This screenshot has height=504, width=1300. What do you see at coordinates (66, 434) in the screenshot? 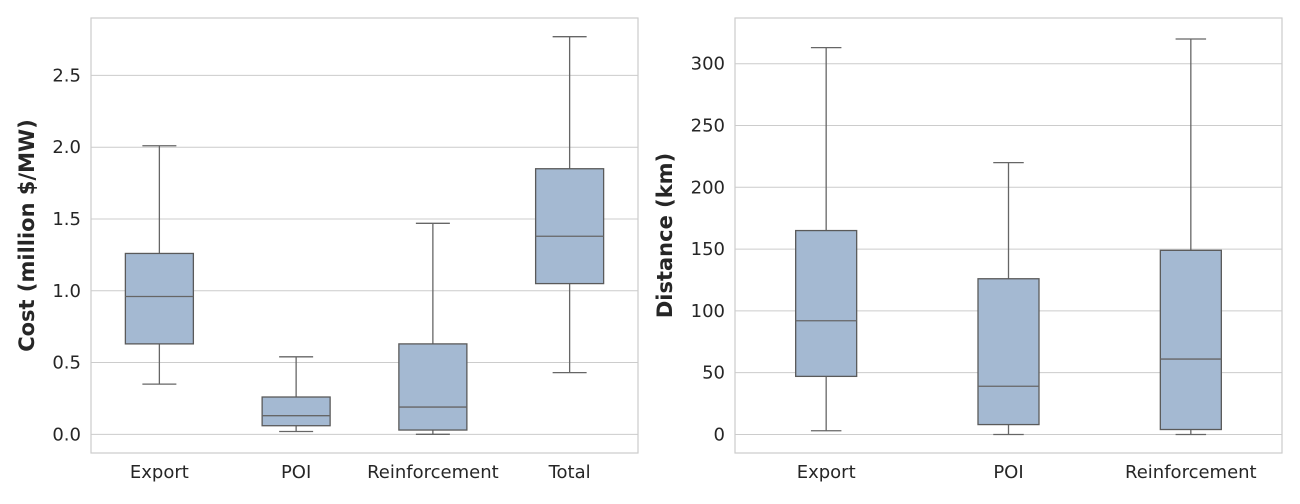
I see `y-tick-label: 0.0` at bounding box center [66, 434].